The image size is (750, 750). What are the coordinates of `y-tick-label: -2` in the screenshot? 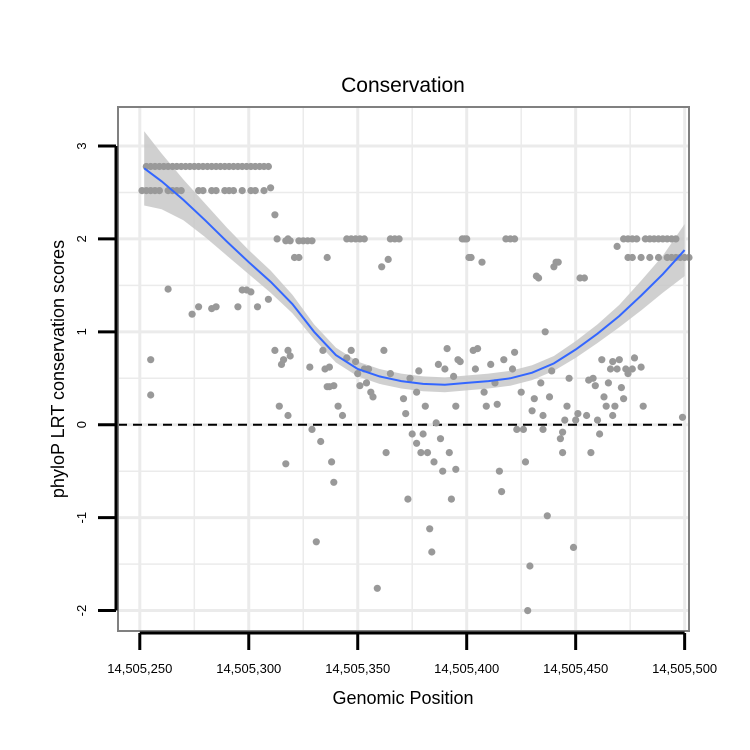 It's located at (81, 611).